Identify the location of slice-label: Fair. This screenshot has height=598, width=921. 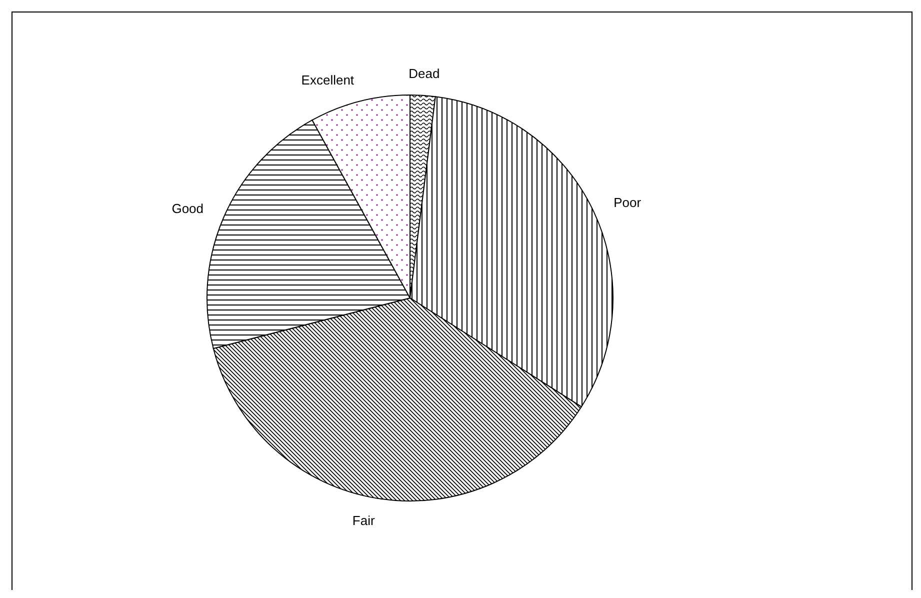
(364, 520).